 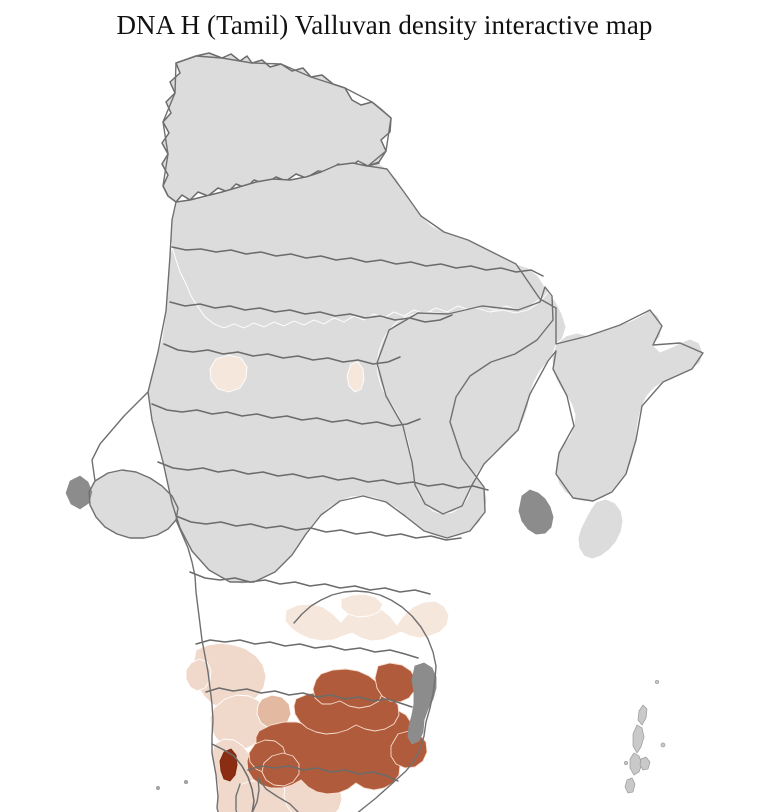 I want to click on regions-very-low-density, so click(x=329, y=498).